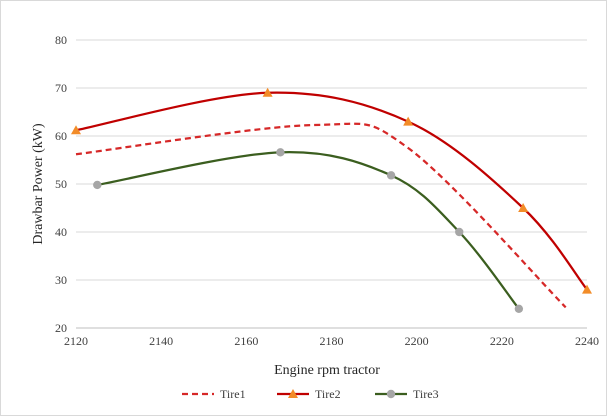  Describe the element at coordinates (233, 394) in the screenshot. I see `legend-label-tire1: Tire1` at that location.